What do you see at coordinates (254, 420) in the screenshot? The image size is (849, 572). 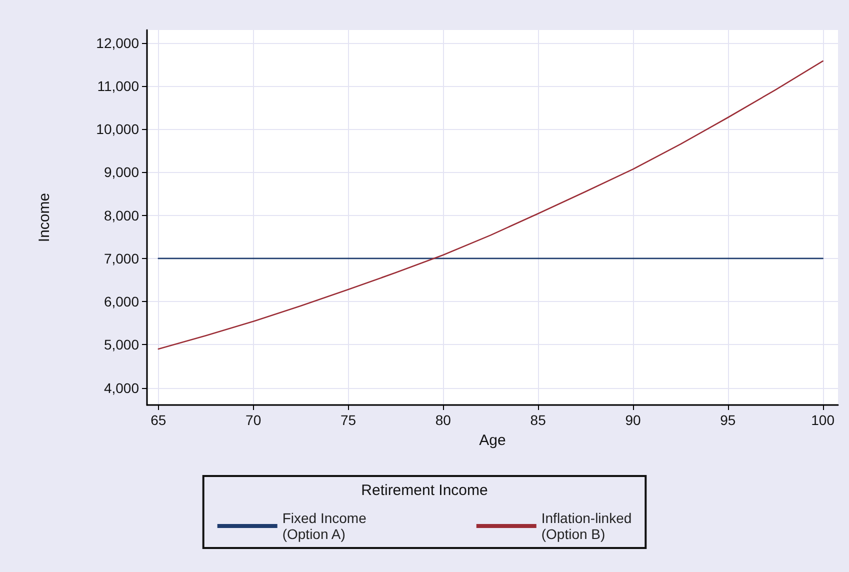 I see `x-tick-label: 70` at bounding box center [254, 420].